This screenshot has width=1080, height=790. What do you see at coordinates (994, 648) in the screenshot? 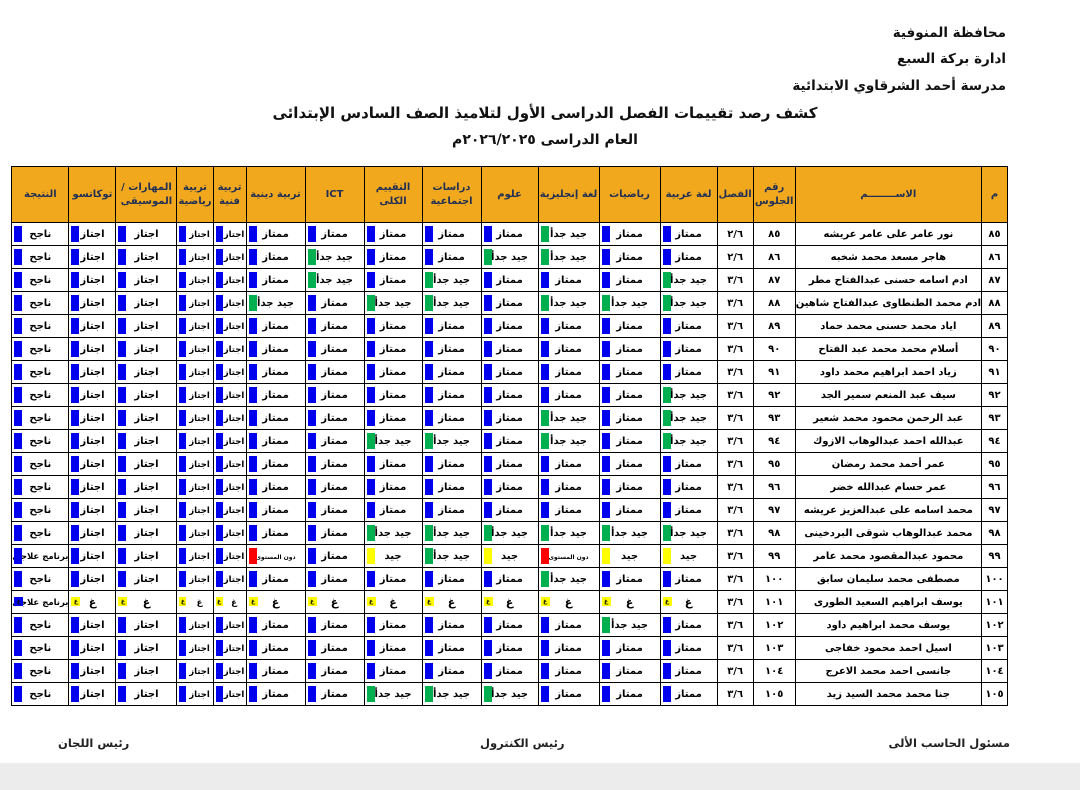
I see `serial-number: ١٠٣` at bounding box center [994, 648].